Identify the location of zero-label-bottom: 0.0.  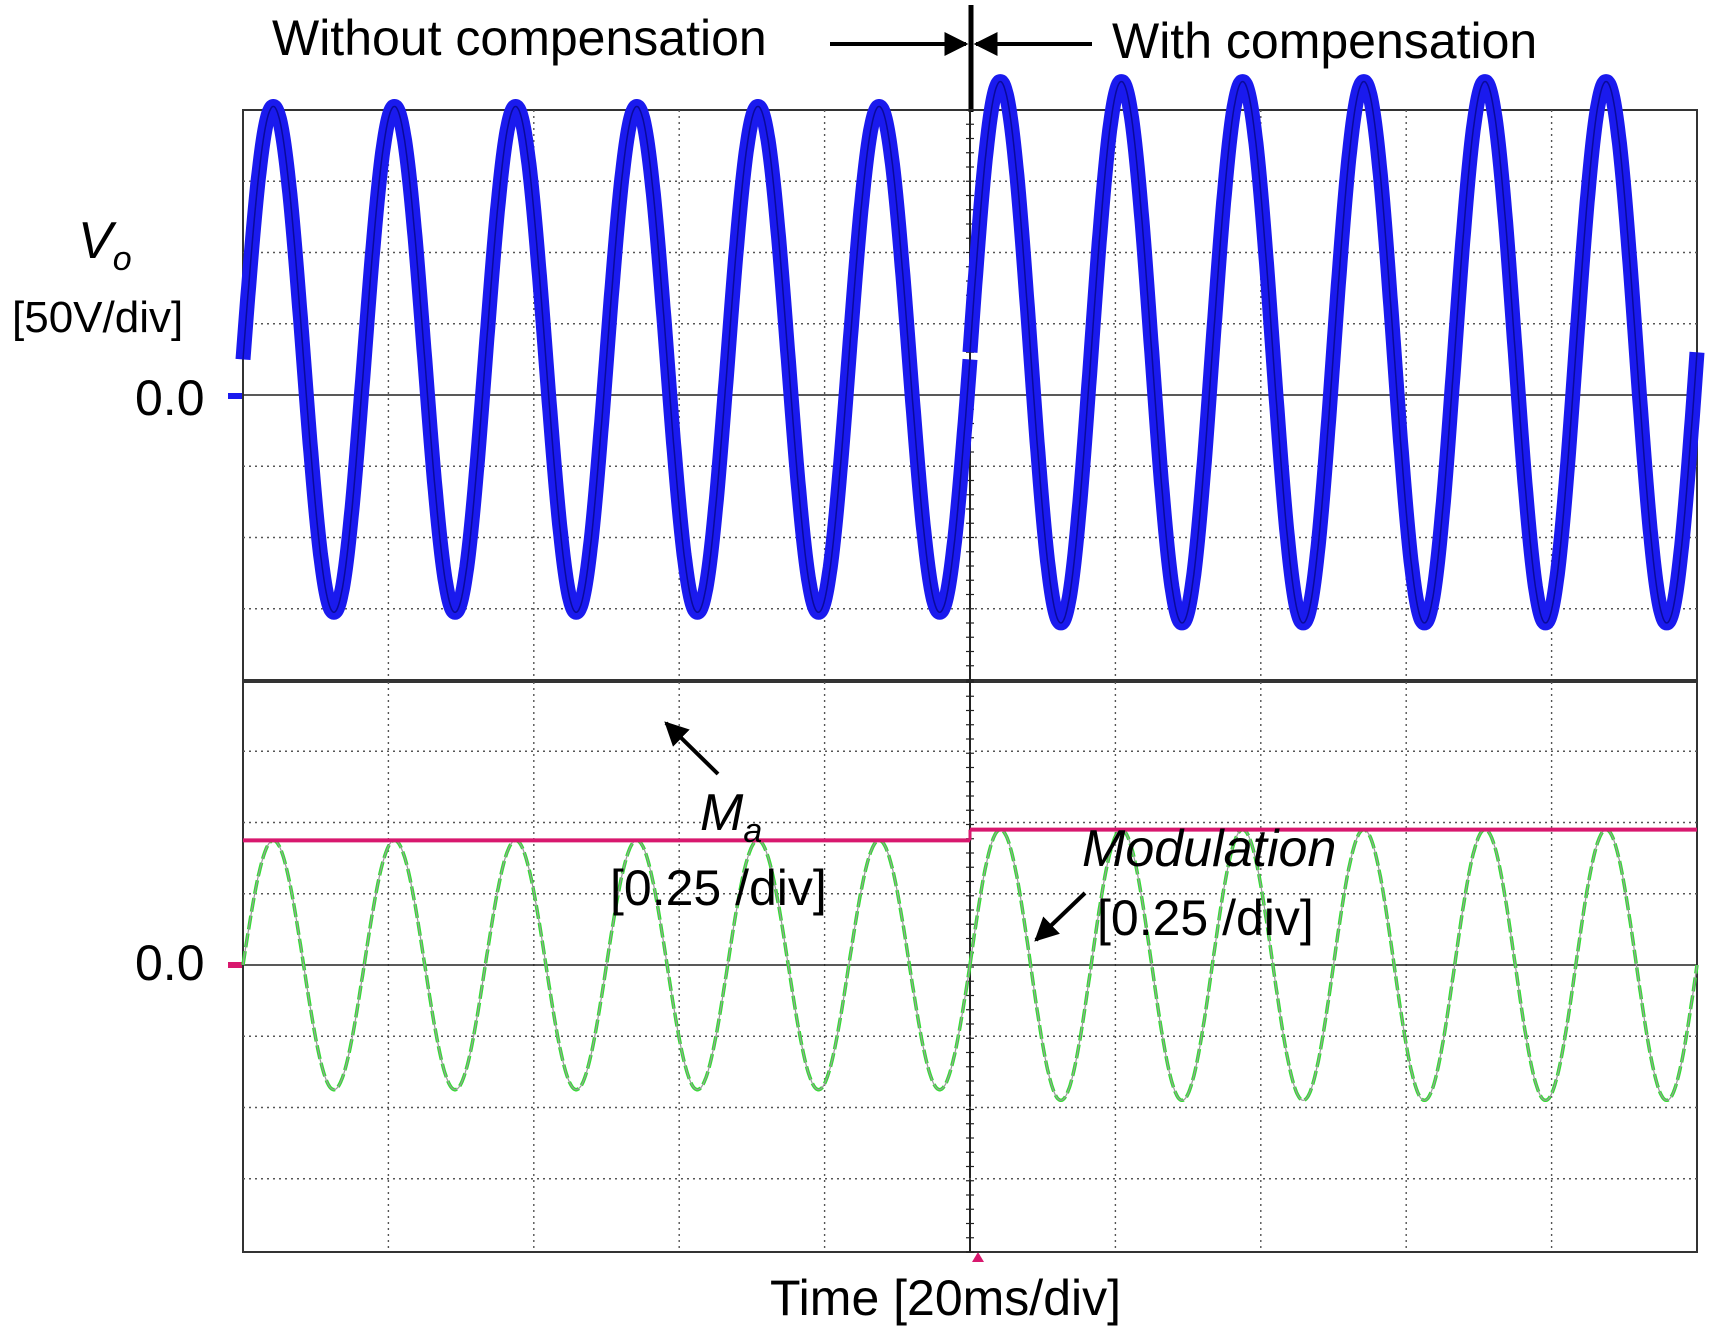
(170, 963).